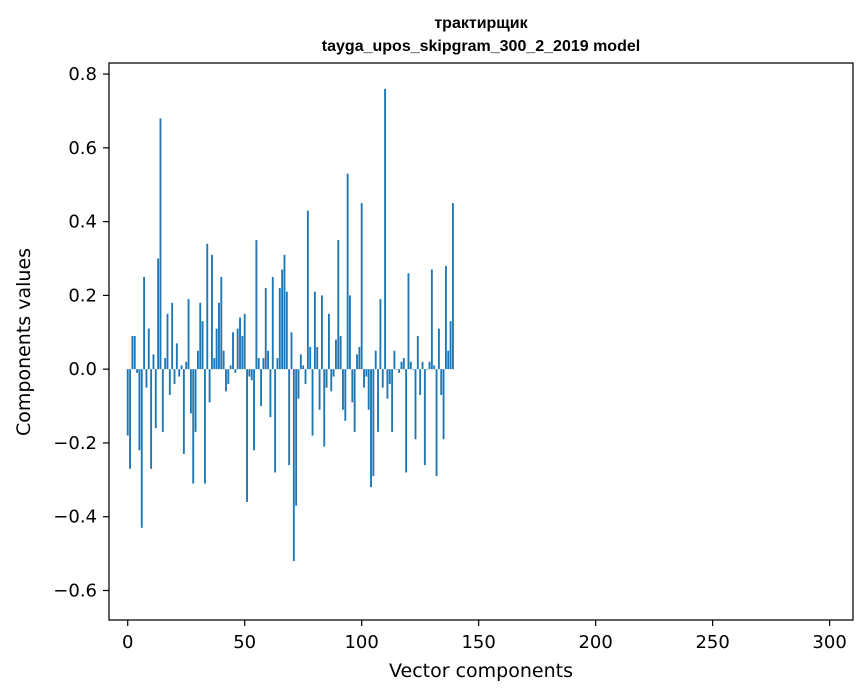 This screenshot has width=867, height=696. I want to click on y-tick-label: 0.2, so click(82, 295).